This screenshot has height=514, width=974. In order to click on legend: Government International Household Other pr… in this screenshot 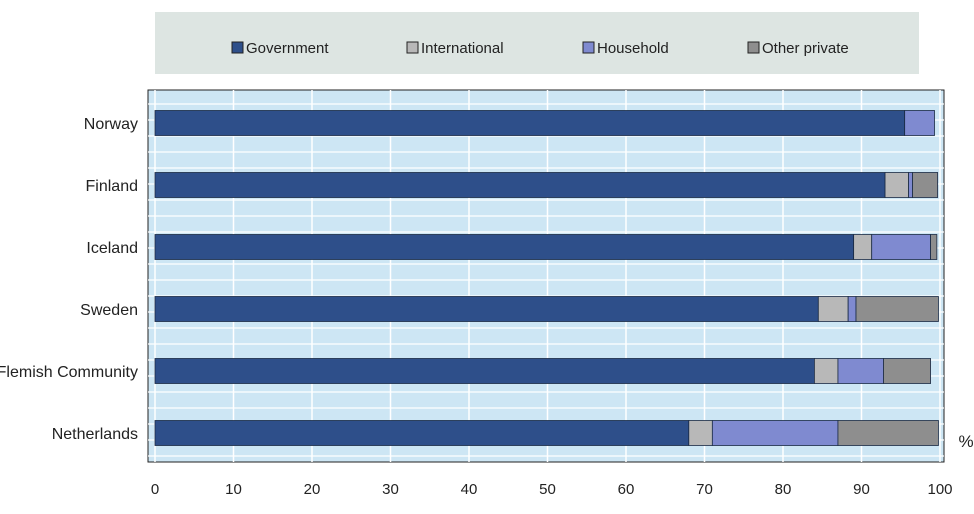, I will do `click(540, 48)`.